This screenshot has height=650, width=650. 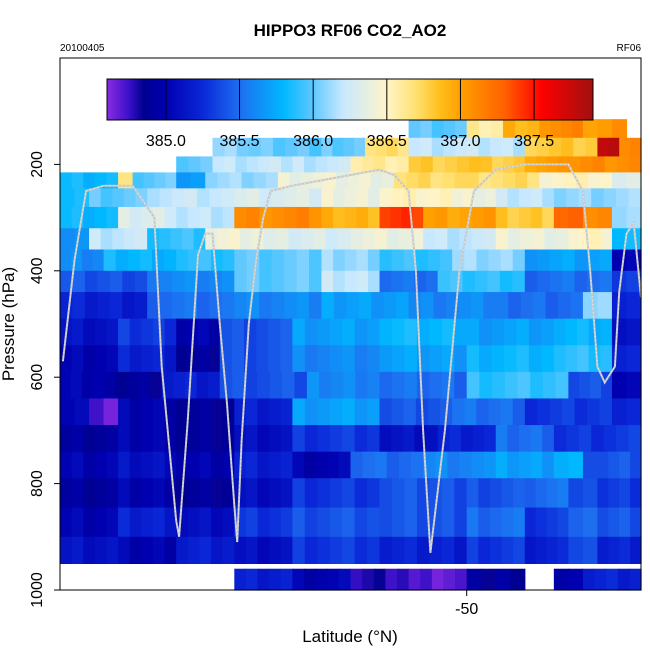 What do you see at coordinates (37, 270) in the screenshot?
I see `y-tick-label: 400` at bounding box center [37, 270].